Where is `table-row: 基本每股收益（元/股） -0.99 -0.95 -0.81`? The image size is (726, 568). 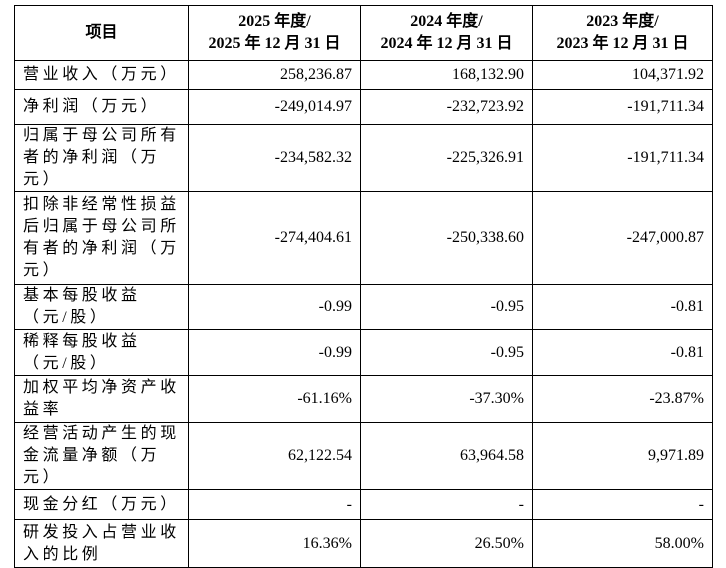 table-row: 基本每股收益（元/股） -0.99 -0.95 -0.81 is located at coordinates (363, 307).